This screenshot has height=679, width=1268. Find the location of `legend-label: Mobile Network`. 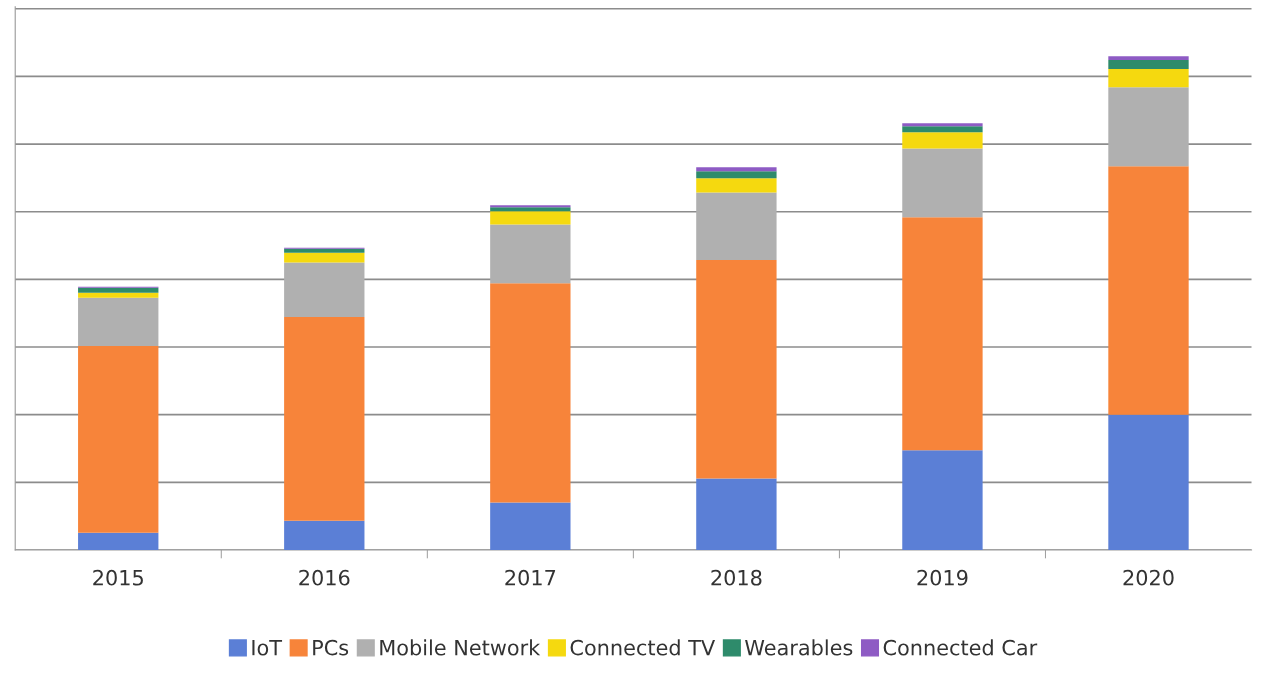

legend-label: Mobile Network is located at coordinates (460, 647).